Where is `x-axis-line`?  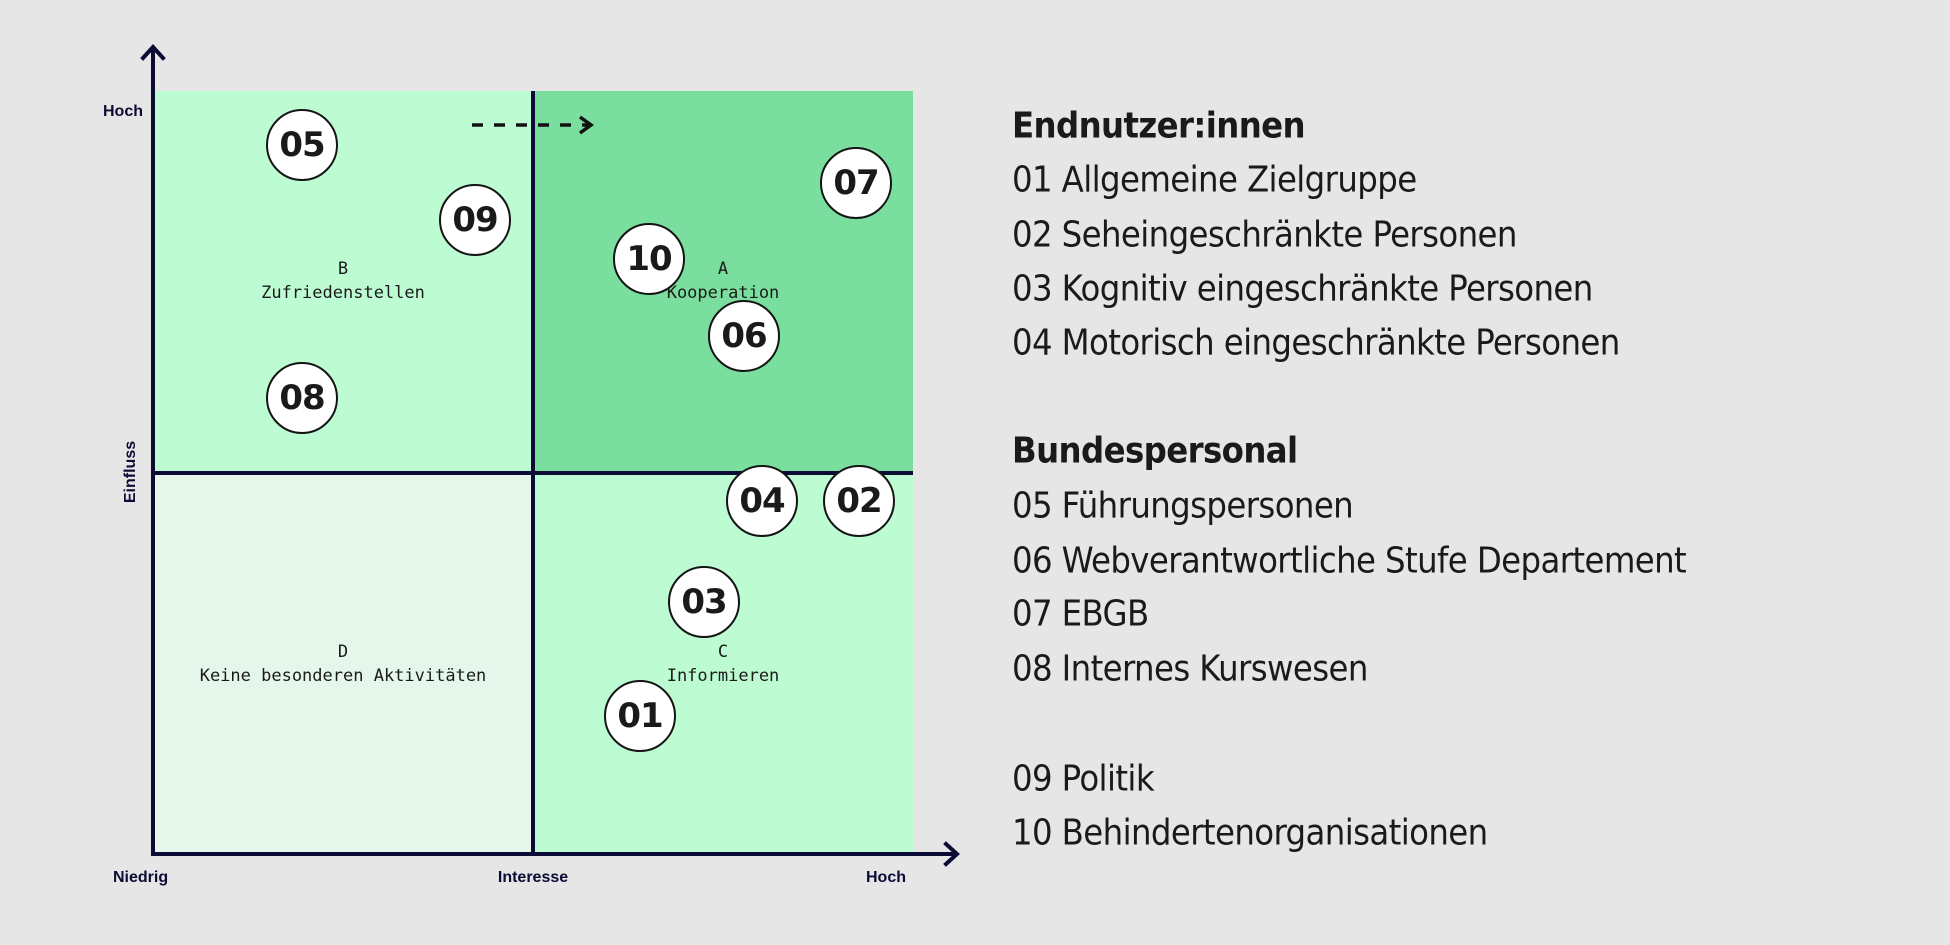 x-axis-line is located at coordinates (552, 854).